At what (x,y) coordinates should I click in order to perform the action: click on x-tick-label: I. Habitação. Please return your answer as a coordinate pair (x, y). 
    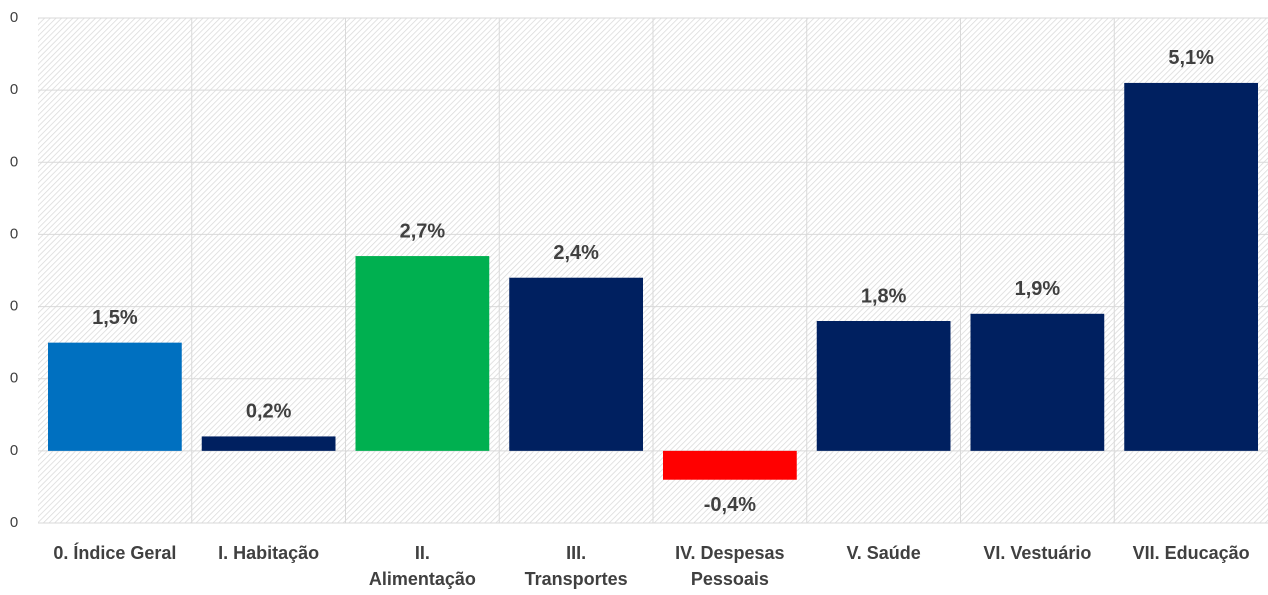
    Looking at the image, I should click on (269, 553).